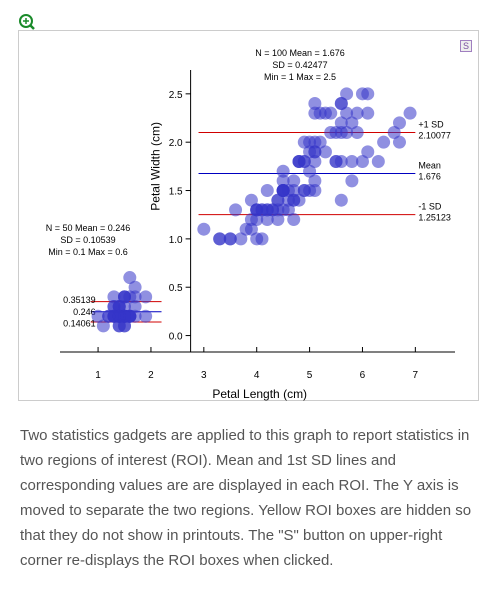  What do you see at coordinates (204, 375) in the screenshot?
I see `x-tick-label: 3` at bounding box center [204, 375].